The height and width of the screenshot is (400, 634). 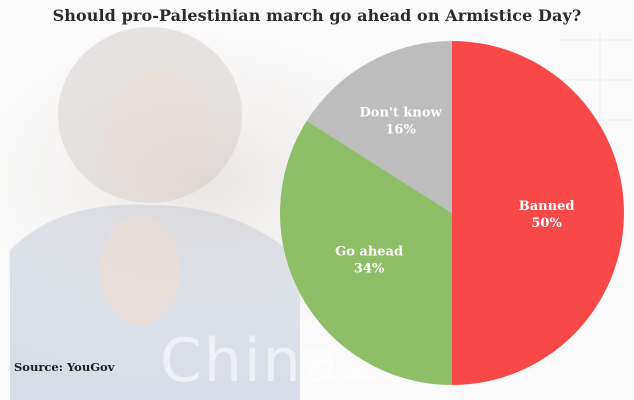 I want to click on slice-value-label: 16%, so click(x=400, y=130).